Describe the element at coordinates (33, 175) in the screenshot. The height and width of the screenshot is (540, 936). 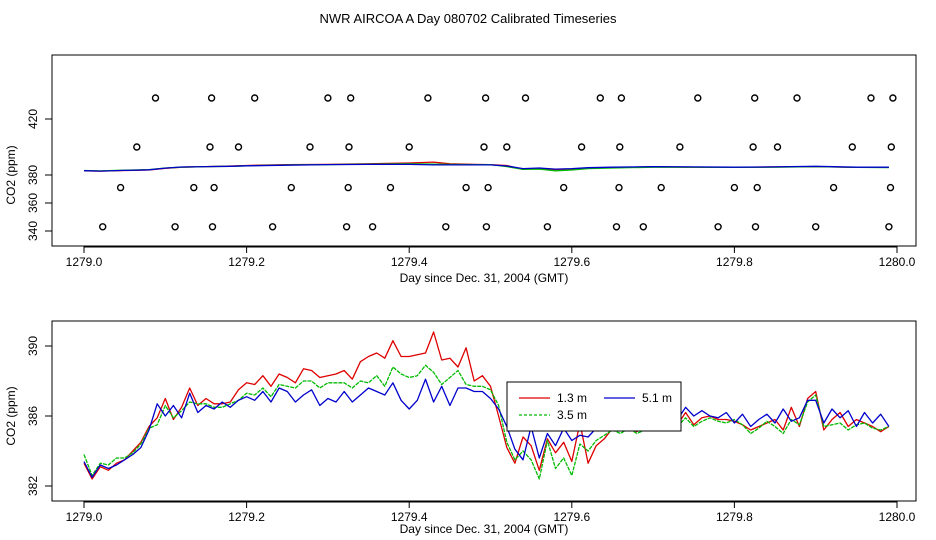
I see `y-tick-label: 380` at that location.